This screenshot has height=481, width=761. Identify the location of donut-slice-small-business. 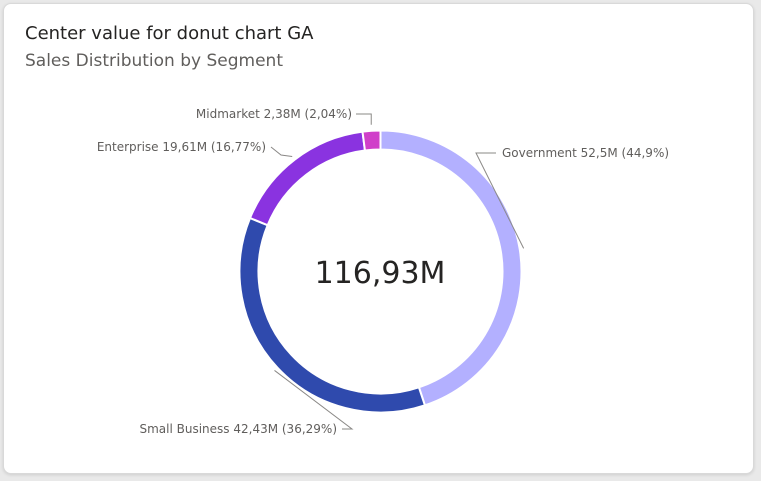
(332, 315).